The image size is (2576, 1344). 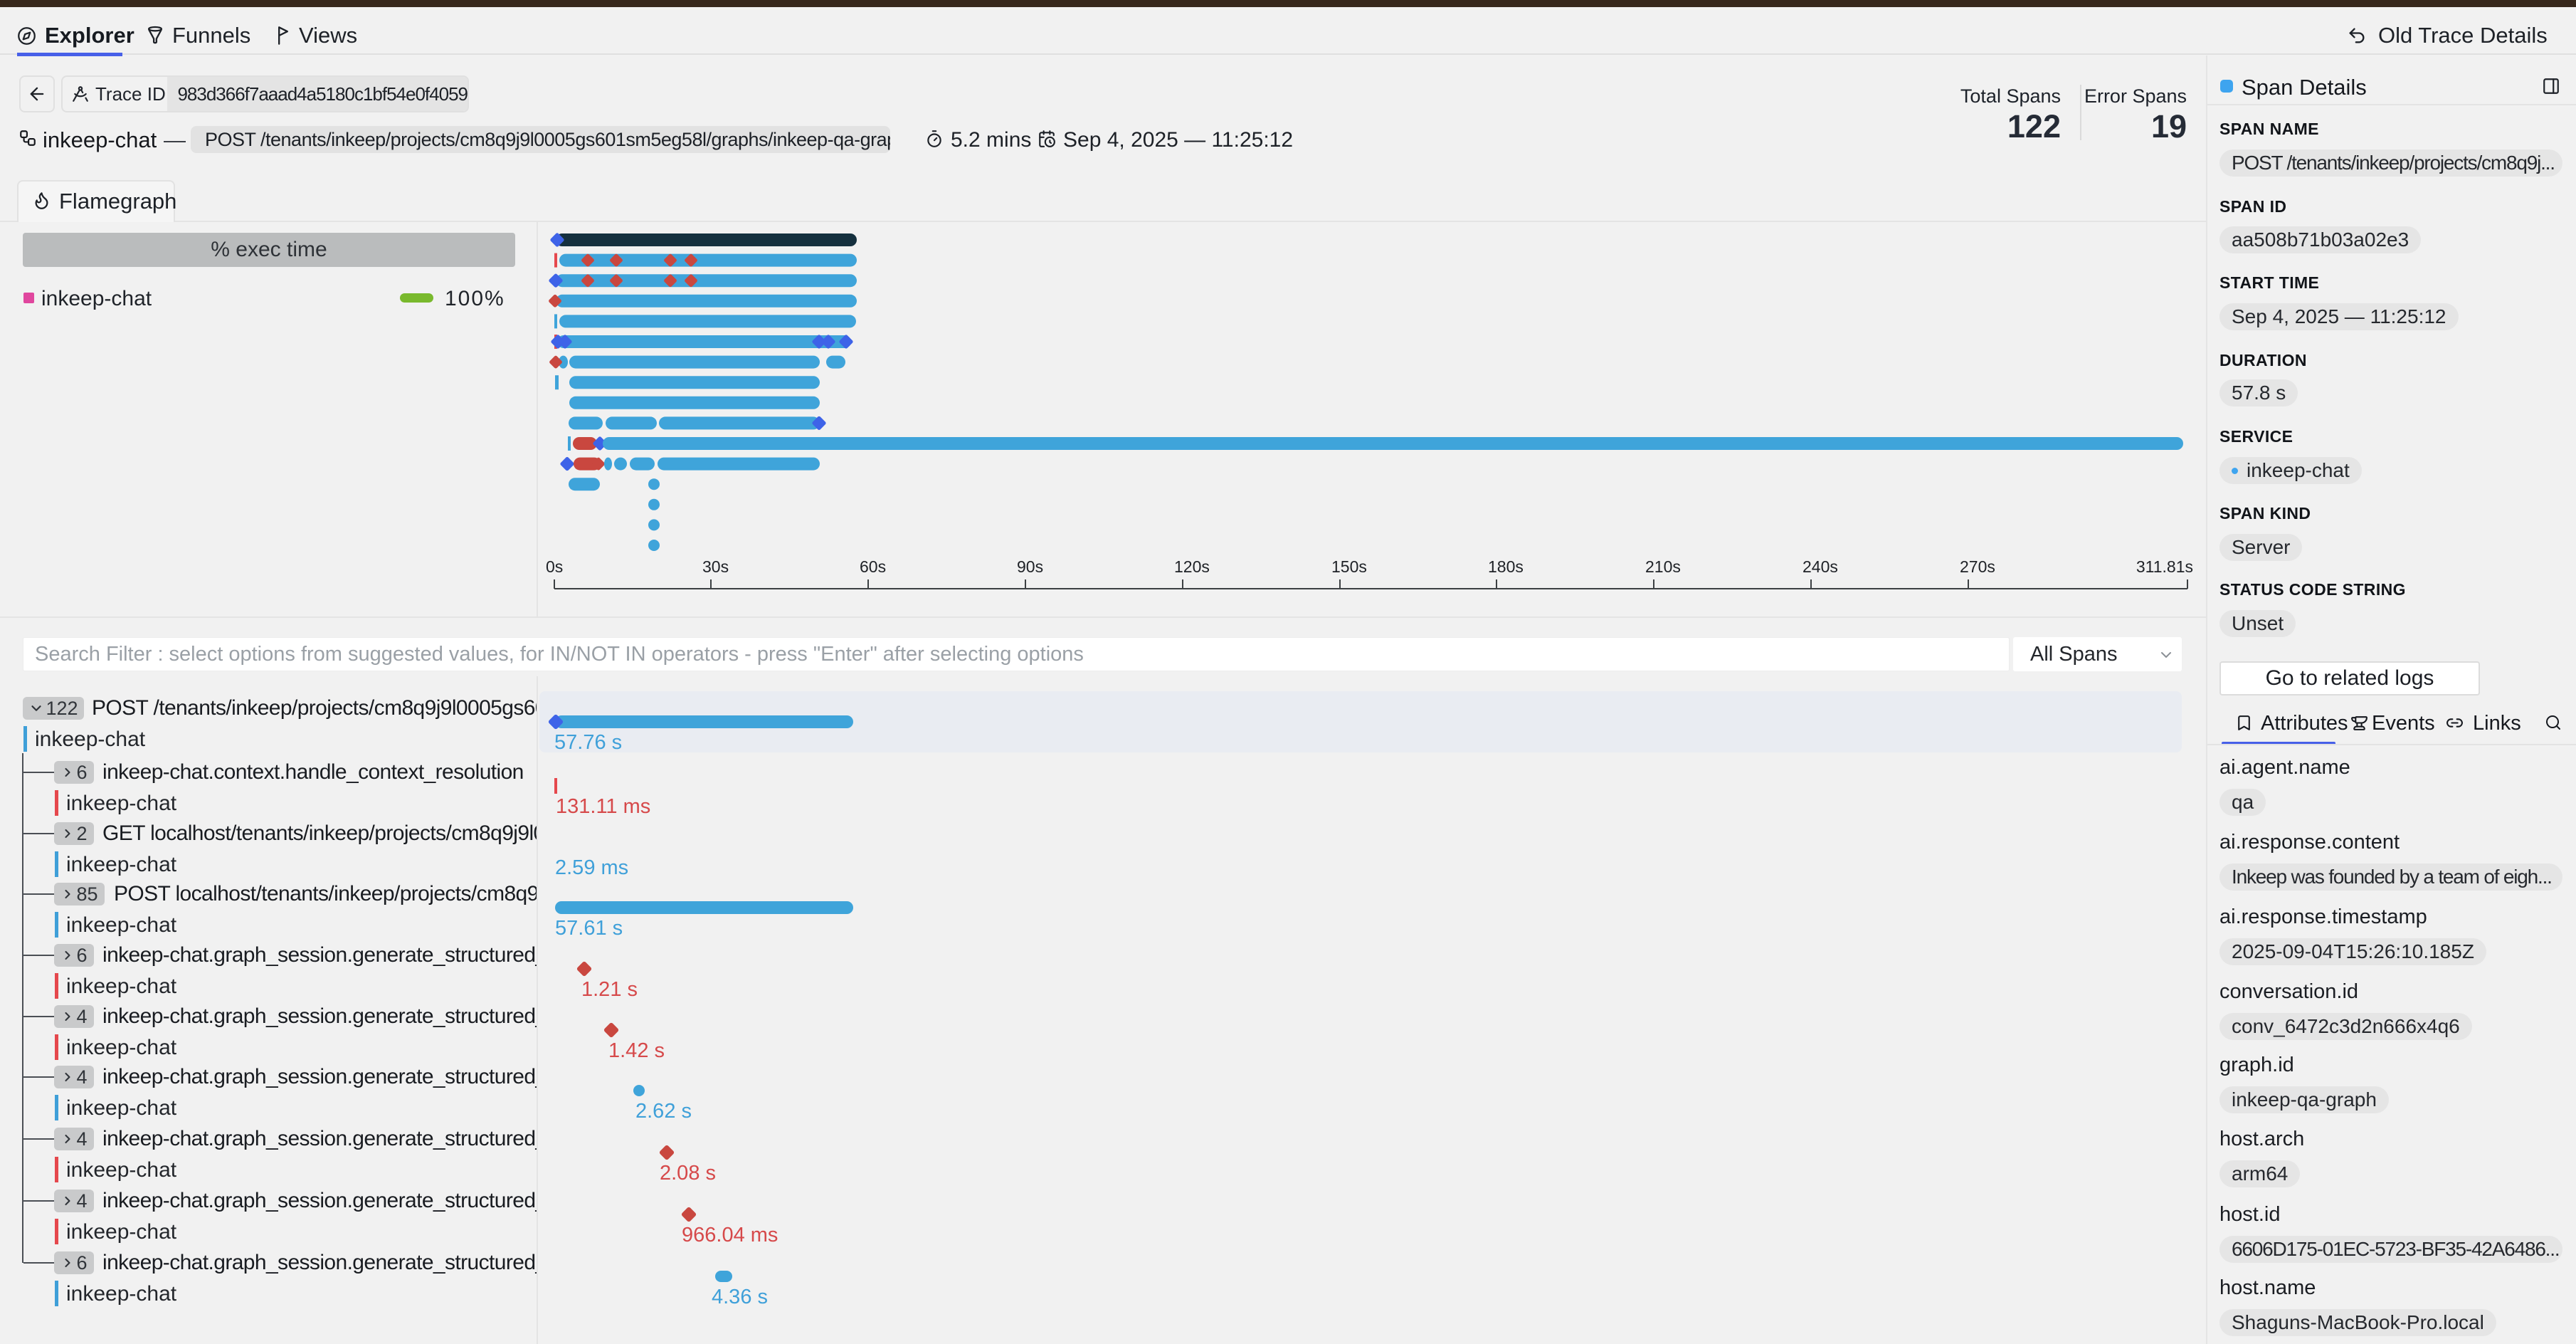 What do you see at coordinates (1820, 566) in the screenshot?
I see `svg-text: 240s` at bounding box center [1820, 566].